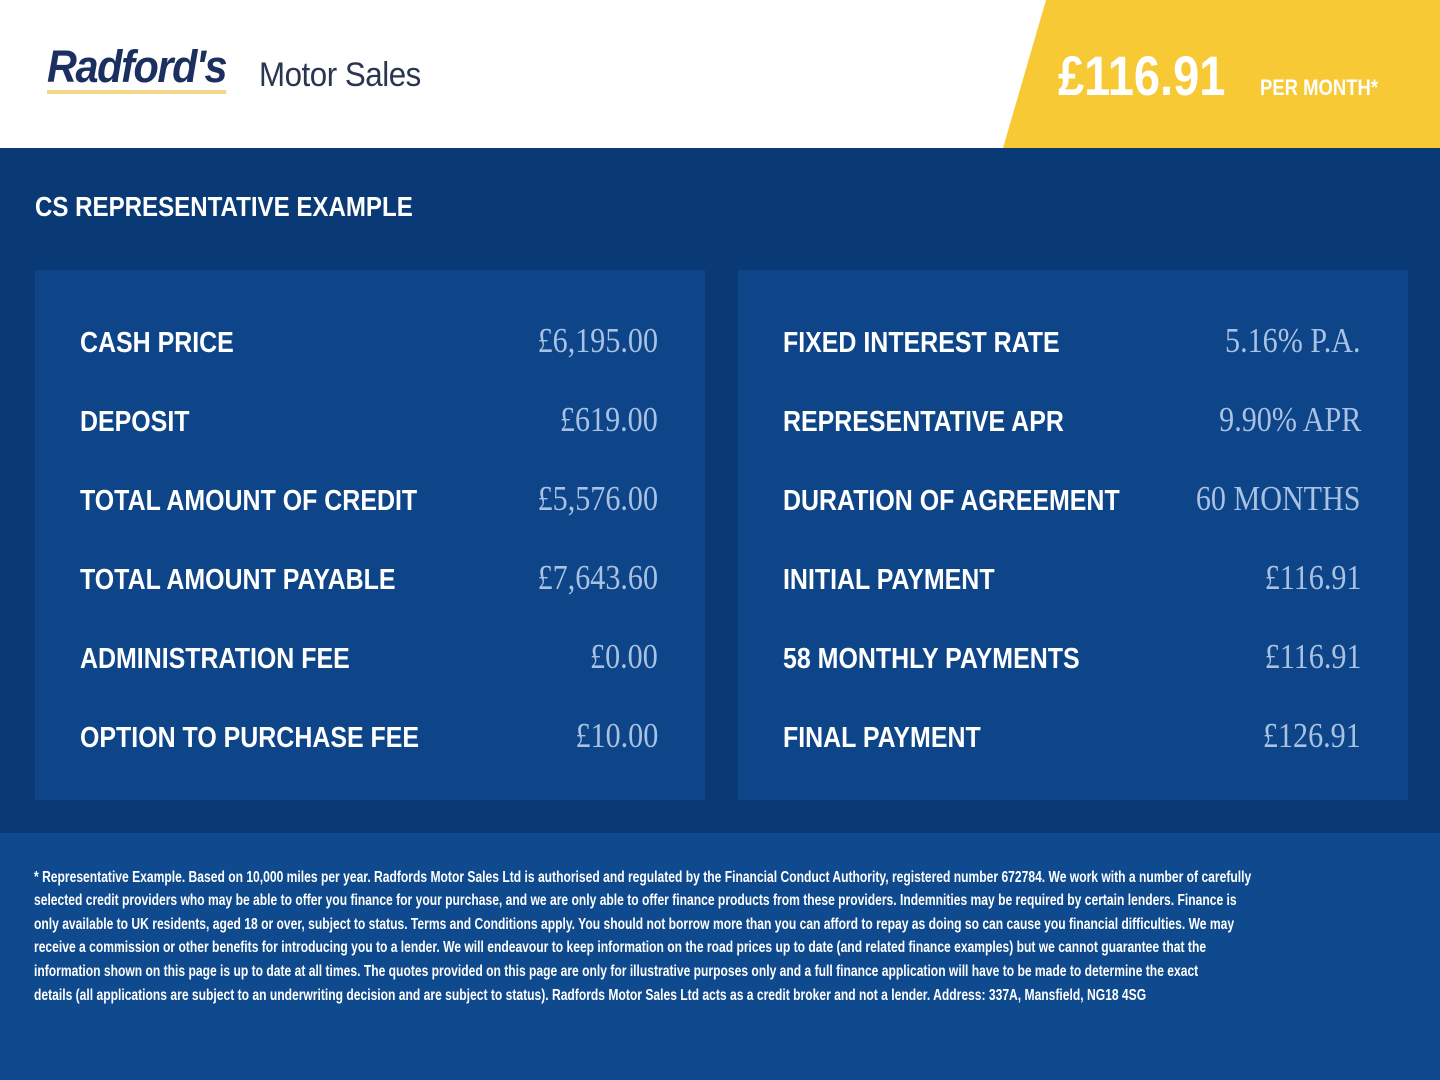 The height and width of the screenshot is (1080, 1440). I want to click on row-value: 9.90% APR, so click(1289, 419).